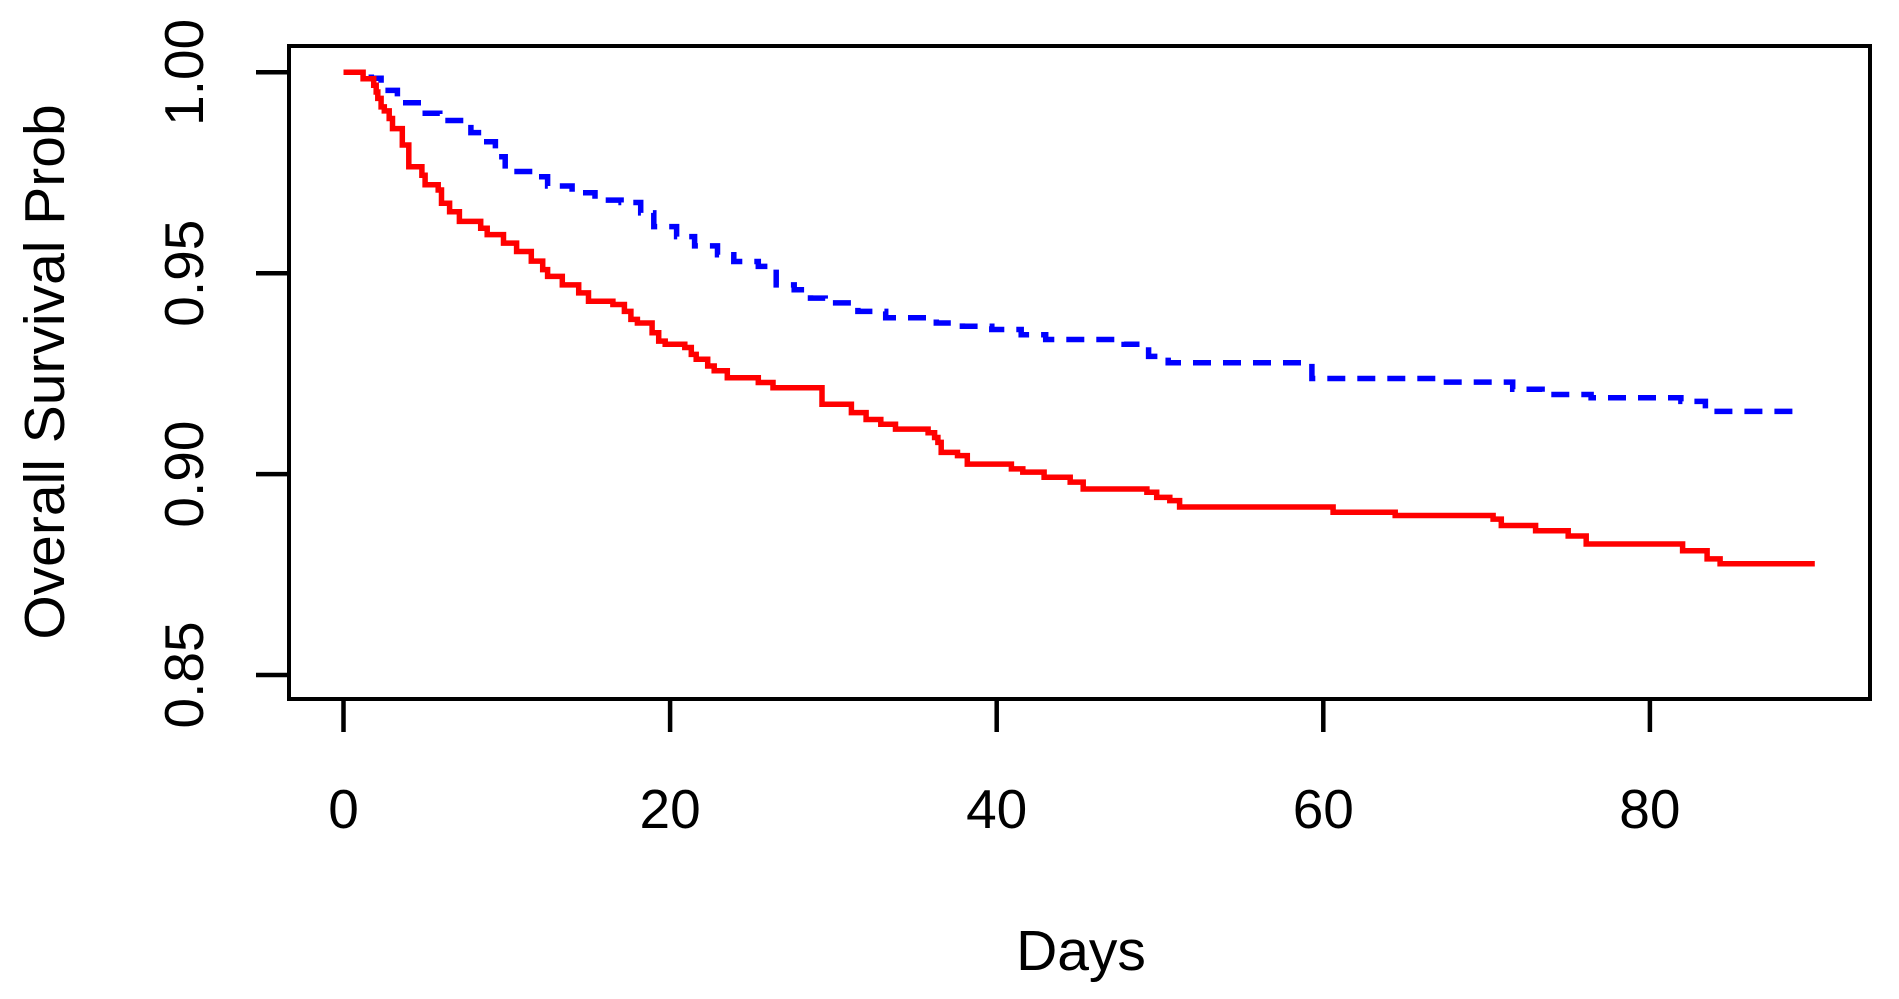  I want to click on x-axis-tick-label: 20, so click(670, 809).